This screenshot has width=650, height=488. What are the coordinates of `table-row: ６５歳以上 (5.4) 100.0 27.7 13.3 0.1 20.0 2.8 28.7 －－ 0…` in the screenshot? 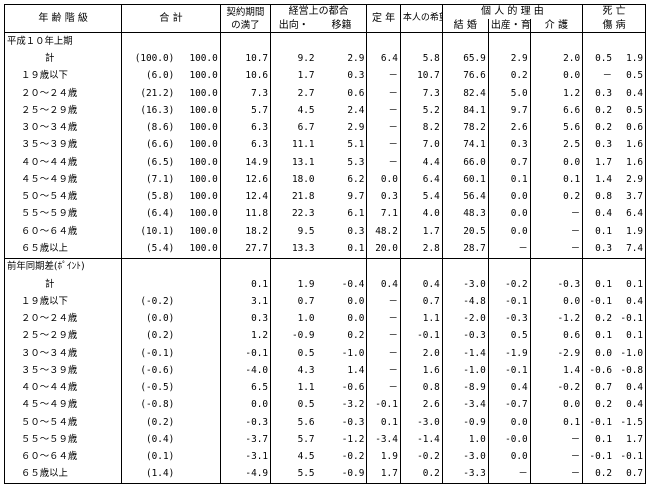 It's located at (324, 249).